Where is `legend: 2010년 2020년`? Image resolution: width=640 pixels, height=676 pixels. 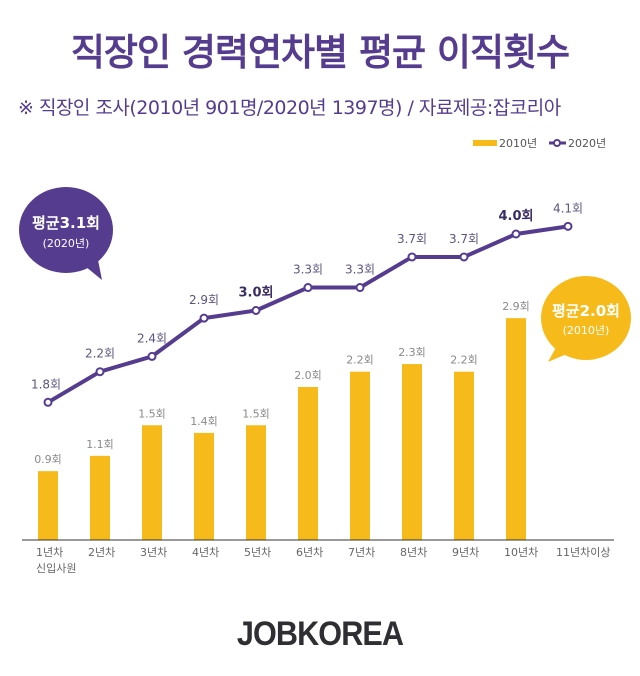
legend: 2010년 2020년 is located at coordinates (539, 143).